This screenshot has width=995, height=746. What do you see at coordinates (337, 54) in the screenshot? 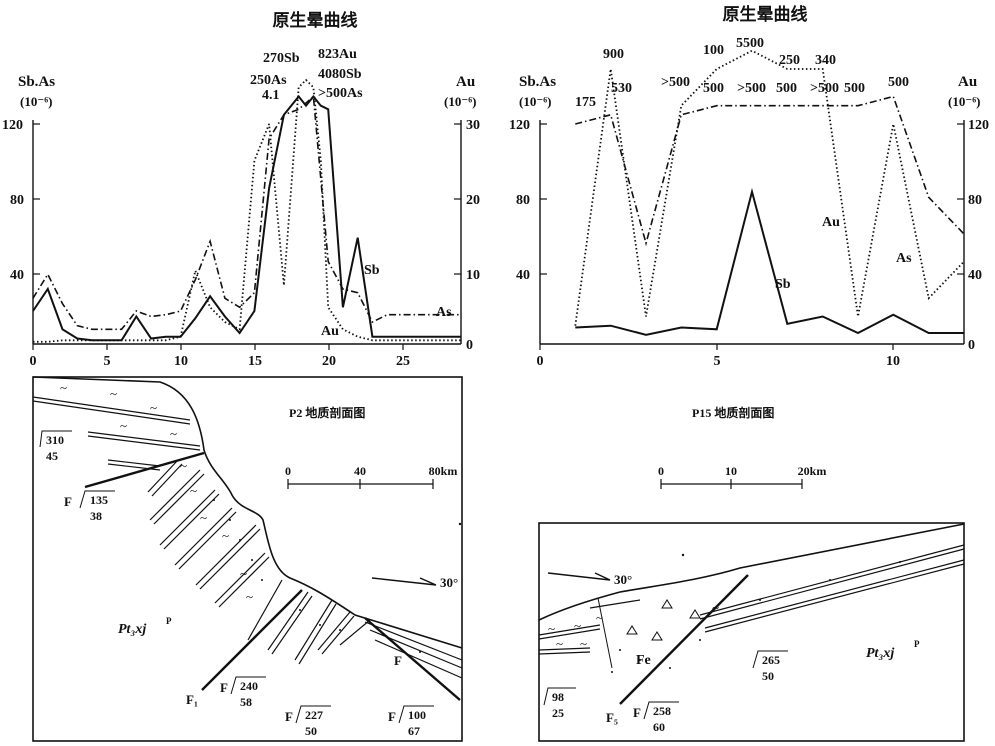
I see `left-anno-823au: 823Au` at bounding box center [337, 54].